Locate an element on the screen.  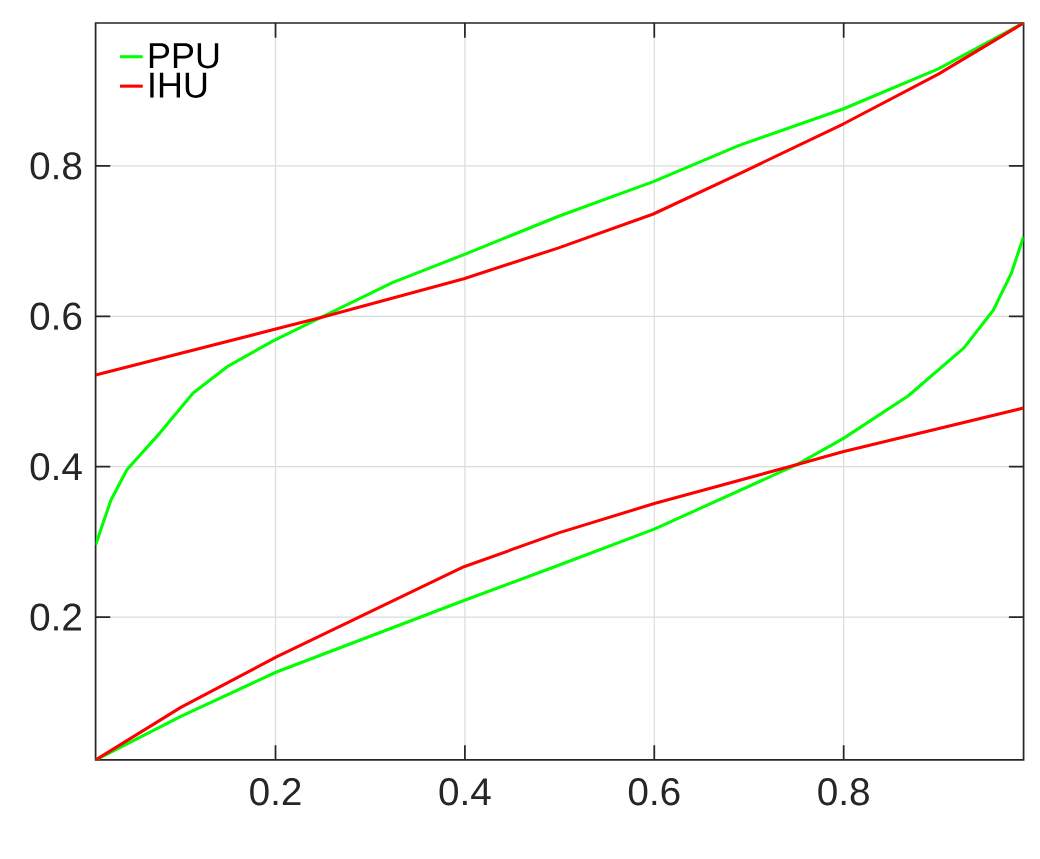
x-tick-label: 0.4 is located at coordinates (465, 792).